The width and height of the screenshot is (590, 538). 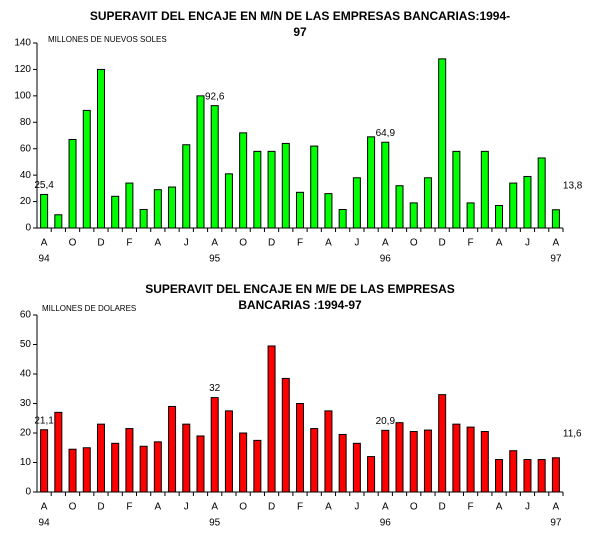 What do you see at coordinates (215, 259) in the screenshot?
I see `x-year-label: 95` at bounding box center [215, 259].